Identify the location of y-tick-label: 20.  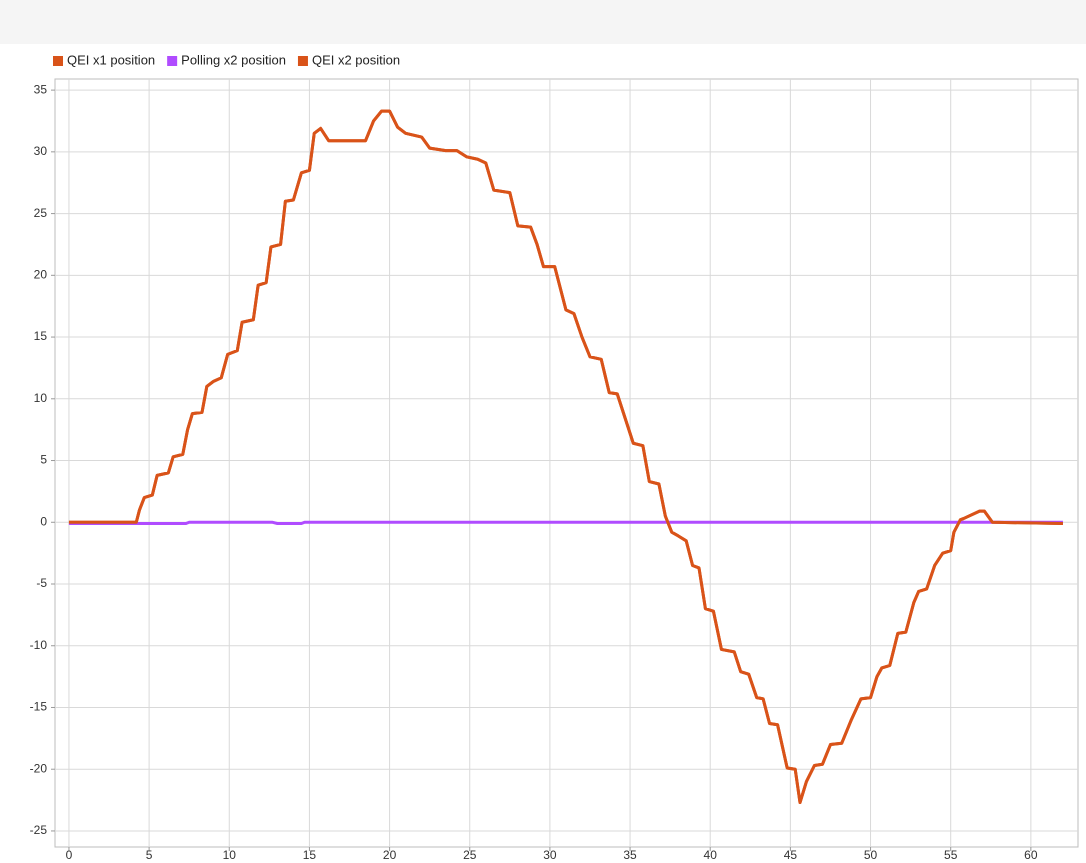
(41, 274).